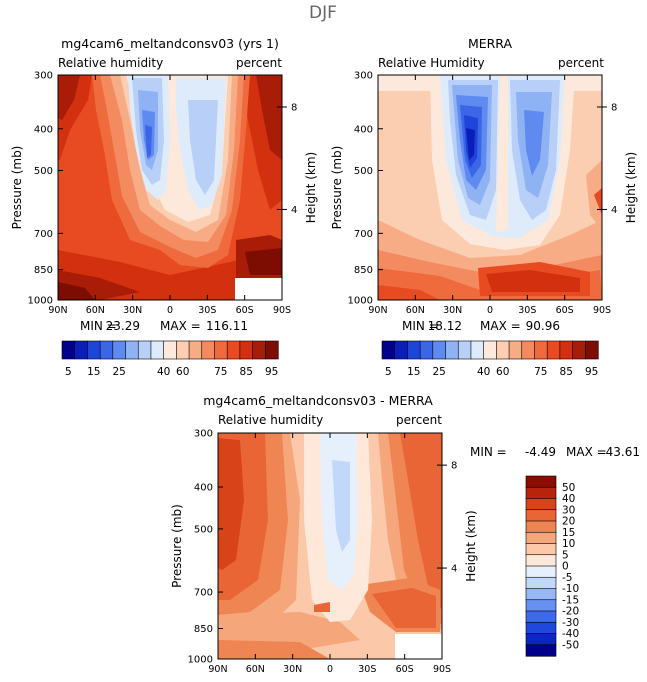  What do you see at coordinates (568, 510) in the screenshot?
I see `colorbar-label: 30` at bounding box center [568, 510].